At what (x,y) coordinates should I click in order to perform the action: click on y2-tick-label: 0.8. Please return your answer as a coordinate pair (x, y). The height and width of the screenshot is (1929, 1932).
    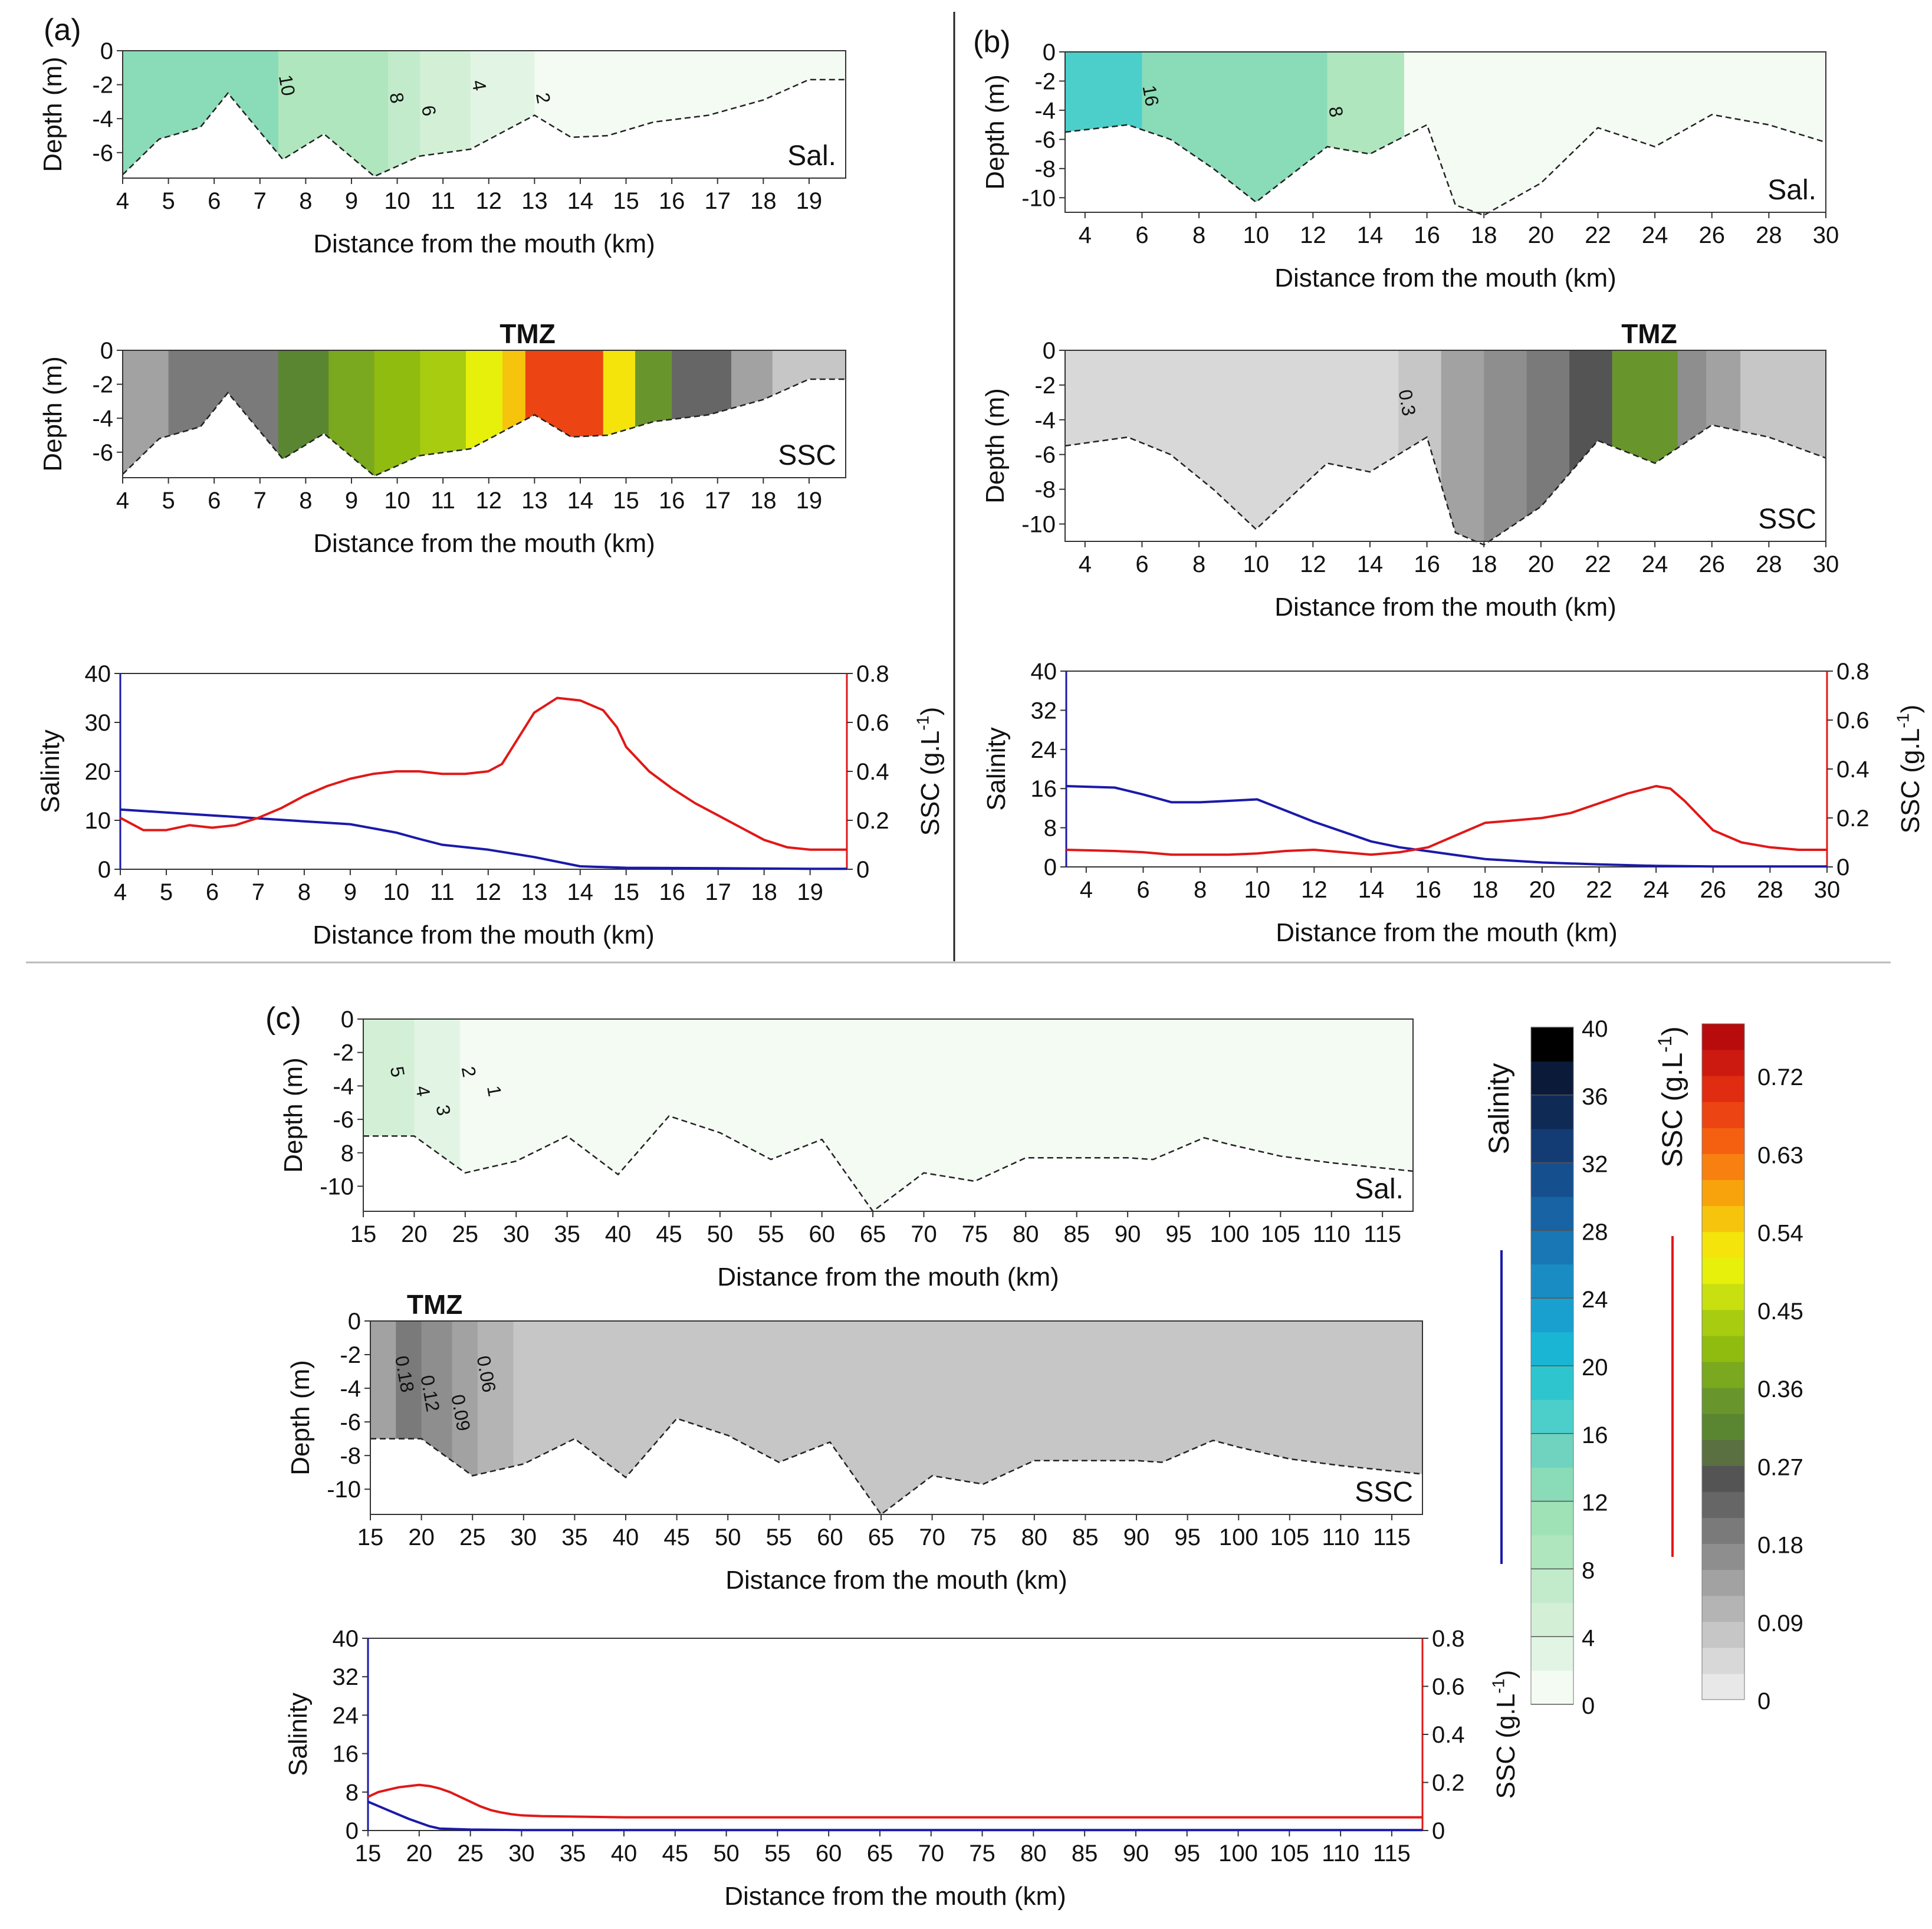
    Looking at the image, I should click on (872, 674).